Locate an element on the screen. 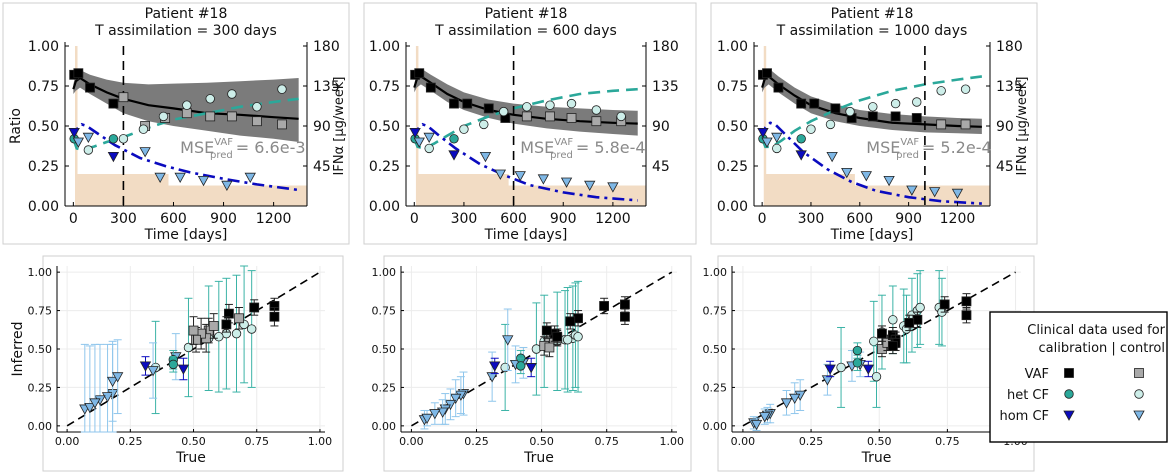 This screenshot has height=476, width=1170. x-tick-label: 0.75 is located at coordinates (947, 441).